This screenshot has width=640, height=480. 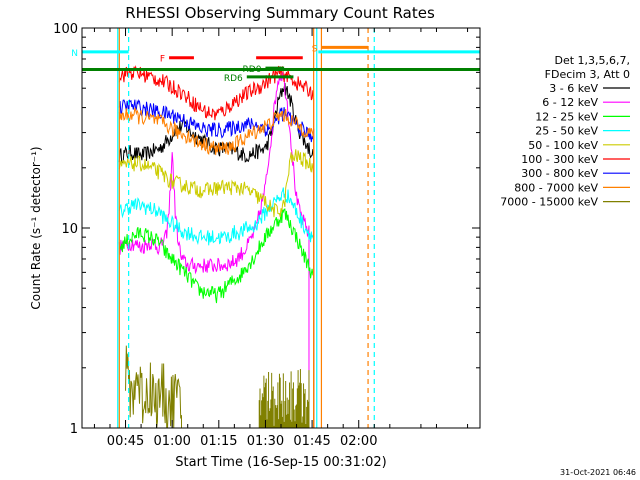 What do you see at coordinates (74, 429) in the screenshot?
I see `y-tick-label-1: 1` at bounding box center [74, 429].